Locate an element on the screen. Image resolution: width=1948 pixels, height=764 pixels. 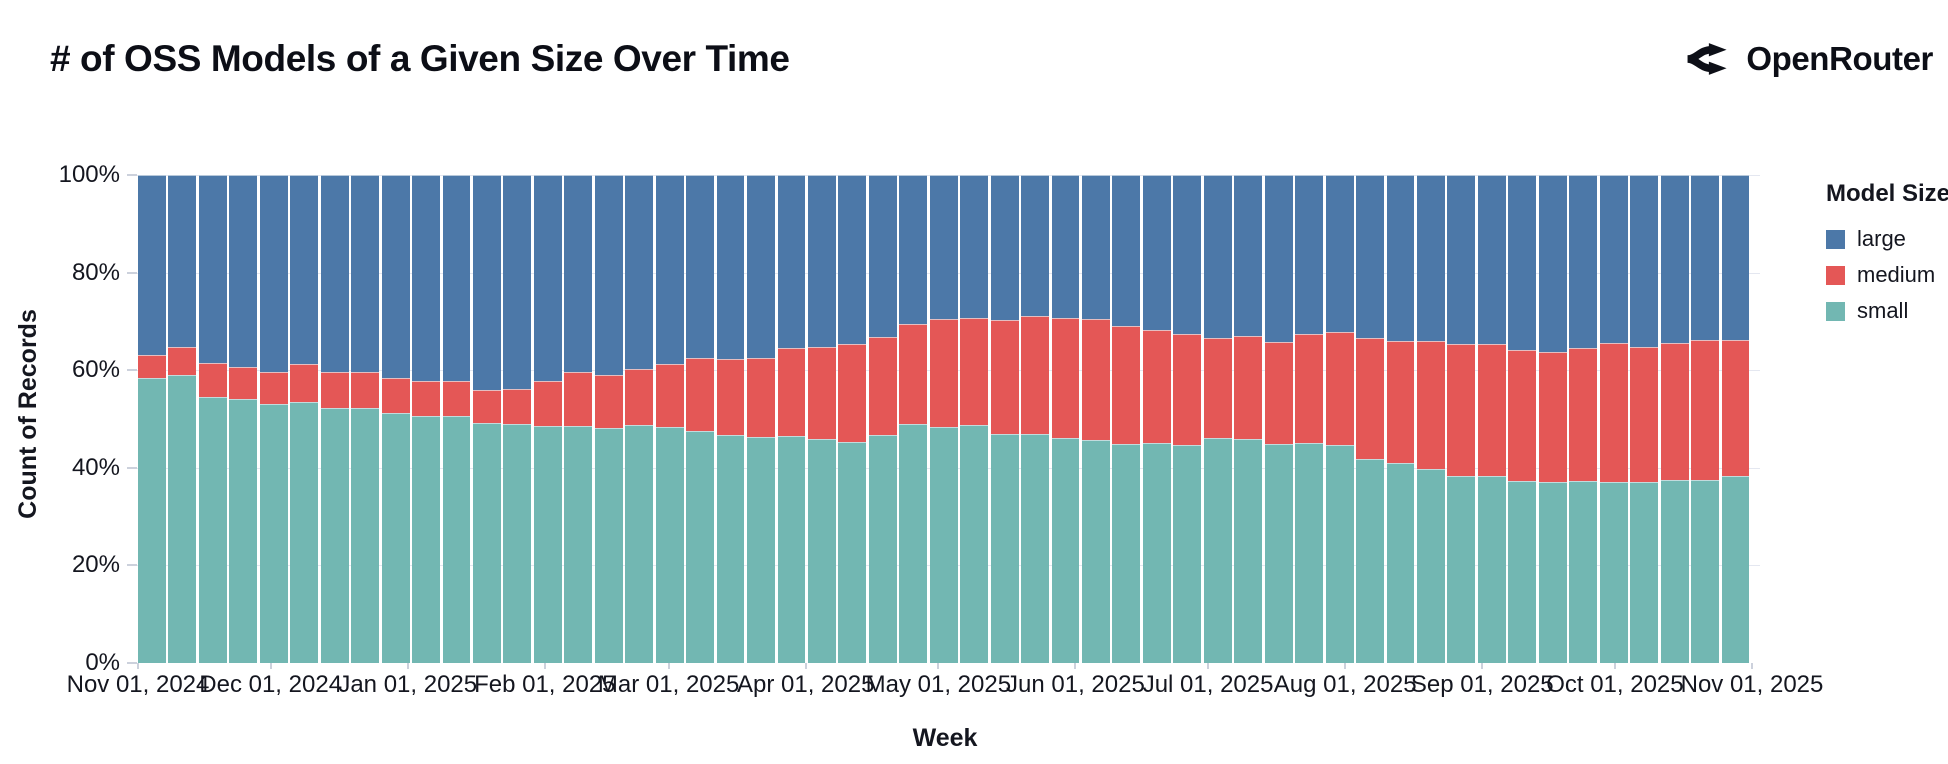
bar-week-Jun 13, 2025 is located at coordinates (1126, 419).